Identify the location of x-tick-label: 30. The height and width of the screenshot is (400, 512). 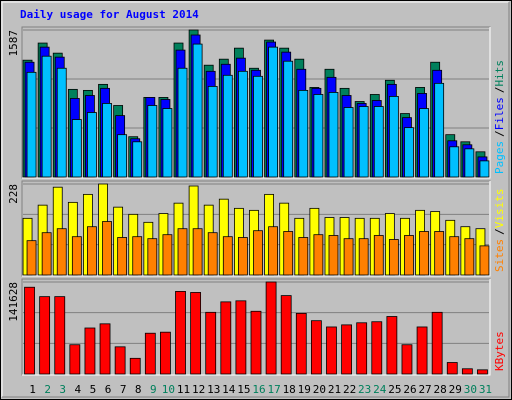
(470, 389).